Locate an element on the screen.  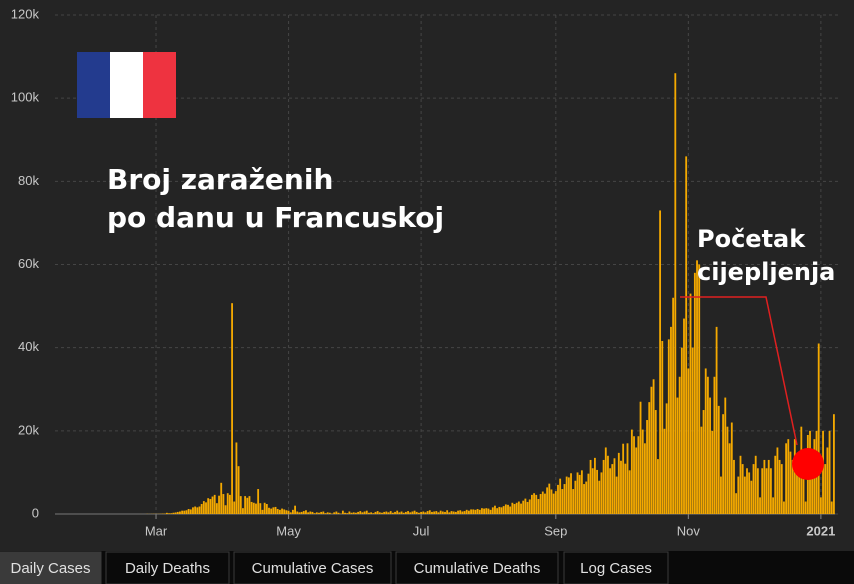
tab: Daily Cases is located at coordinates (51, 567).